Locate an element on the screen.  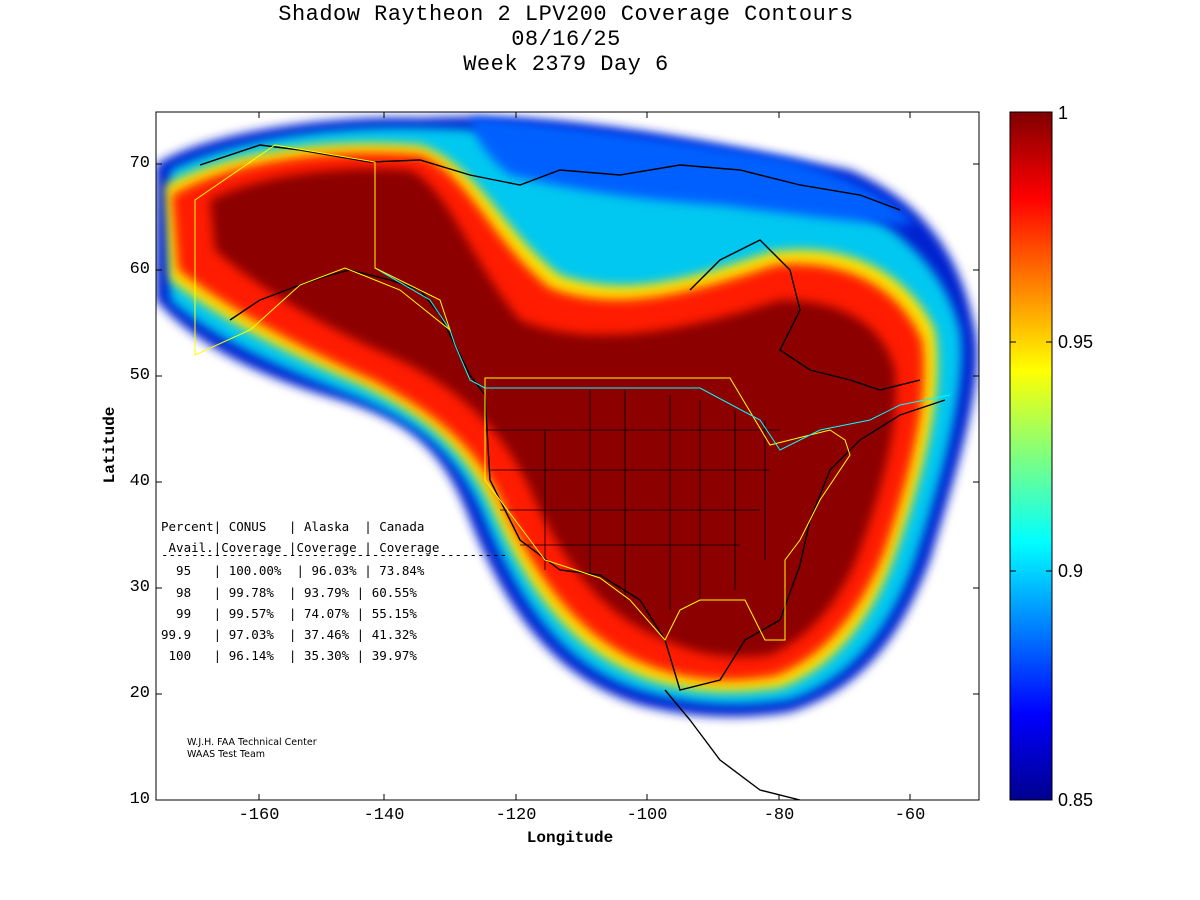
y-tick-label: 30 is located at coordinates (139, 587).